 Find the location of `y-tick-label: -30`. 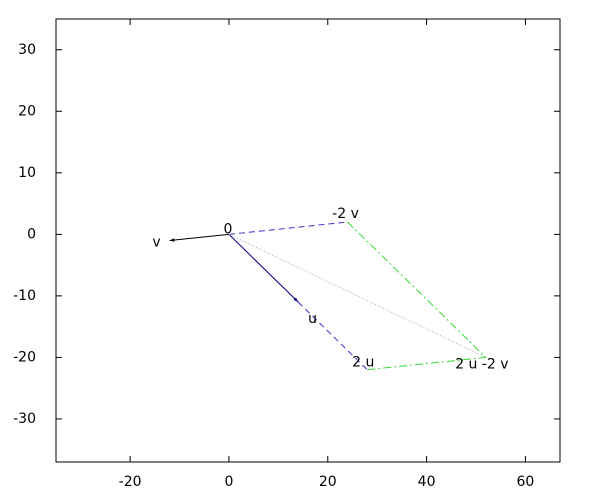

y-tick-label: -30 is located at coordinates (24, 419).